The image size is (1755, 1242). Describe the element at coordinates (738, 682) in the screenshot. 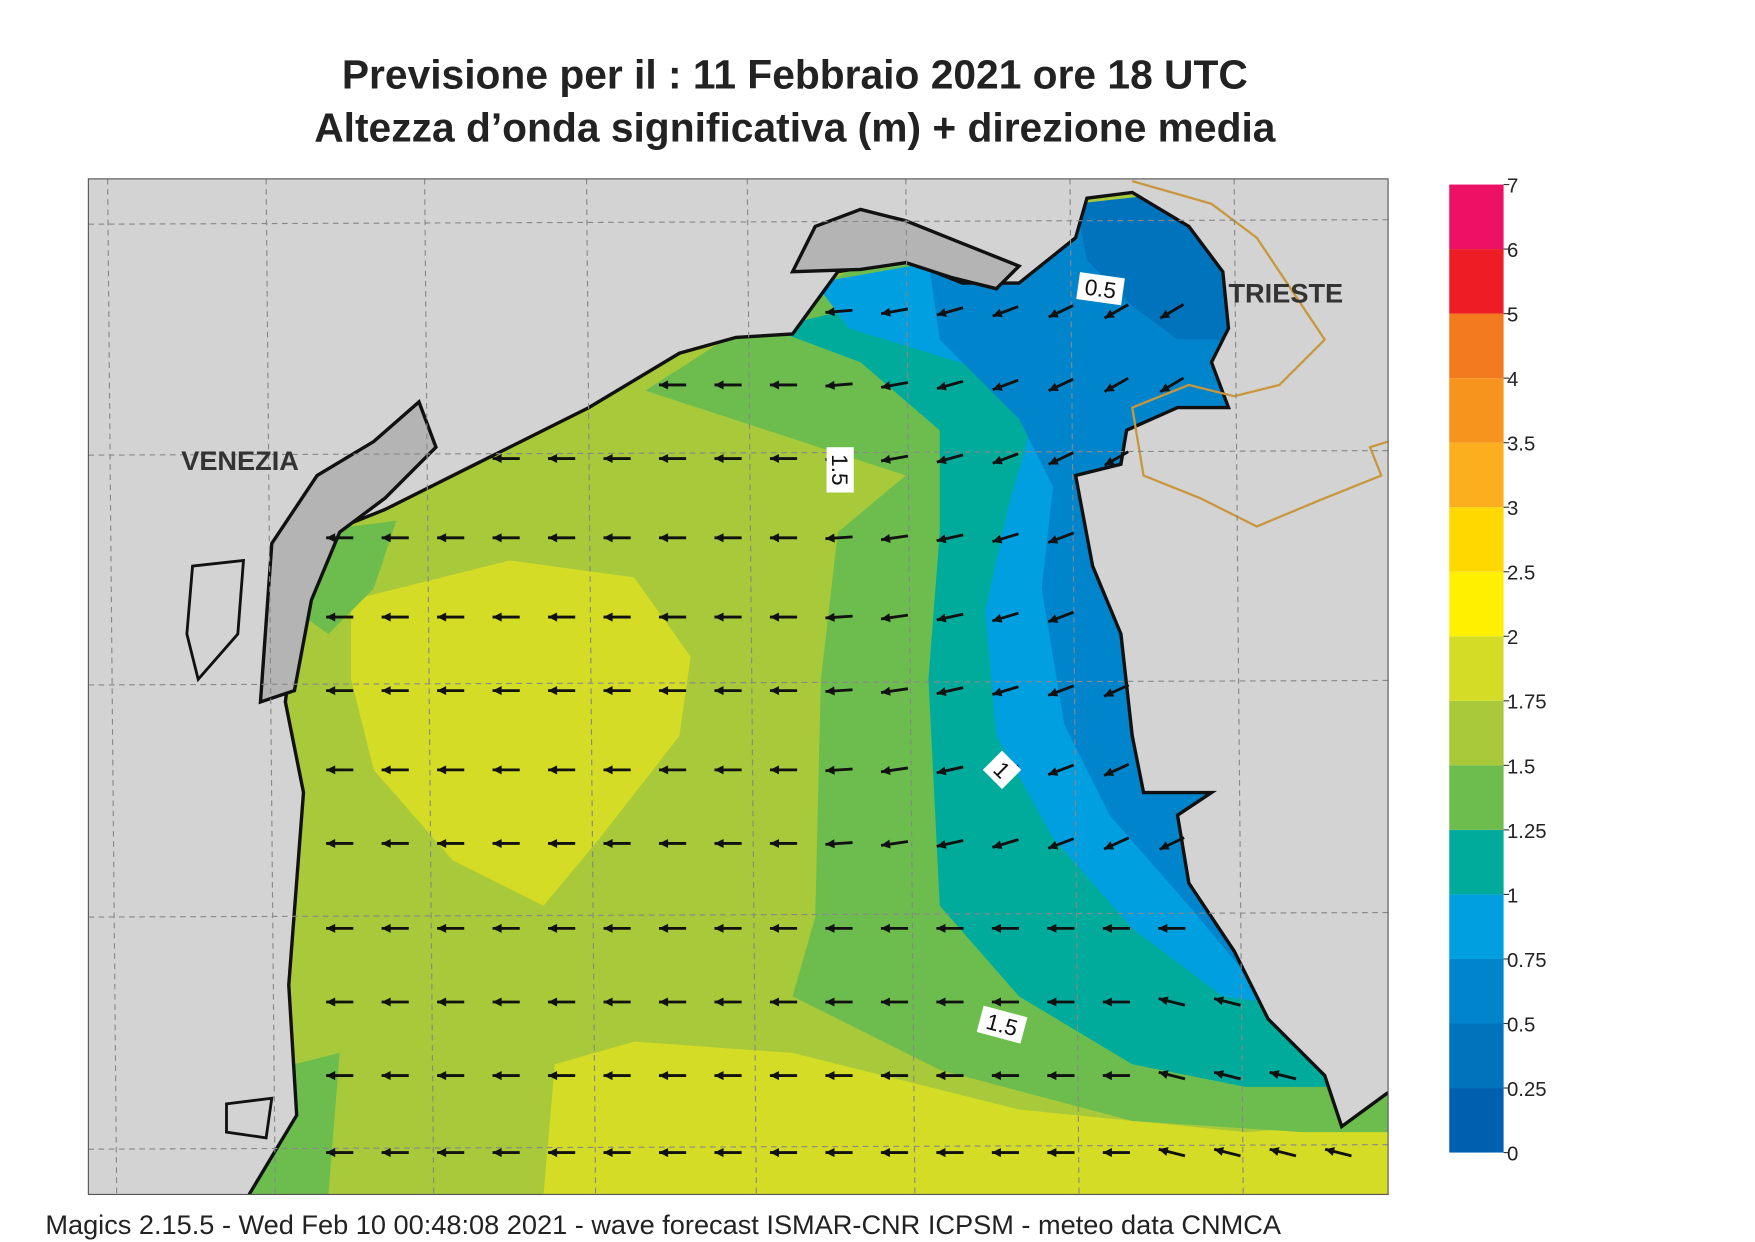

I see `parallel` at that location.